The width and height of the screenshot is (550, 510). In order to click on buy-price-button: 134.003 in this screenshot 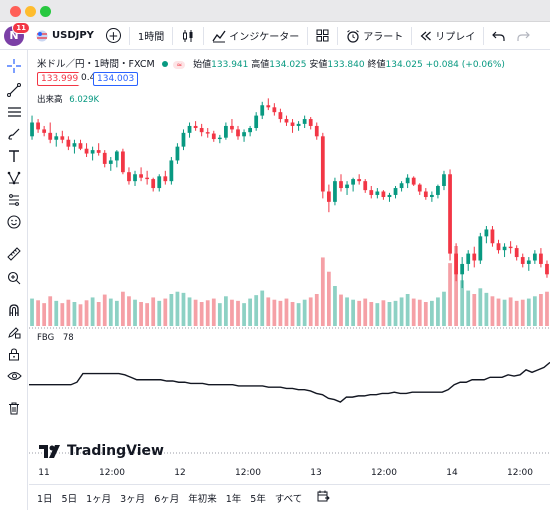, I will do `click(116, 79)`.